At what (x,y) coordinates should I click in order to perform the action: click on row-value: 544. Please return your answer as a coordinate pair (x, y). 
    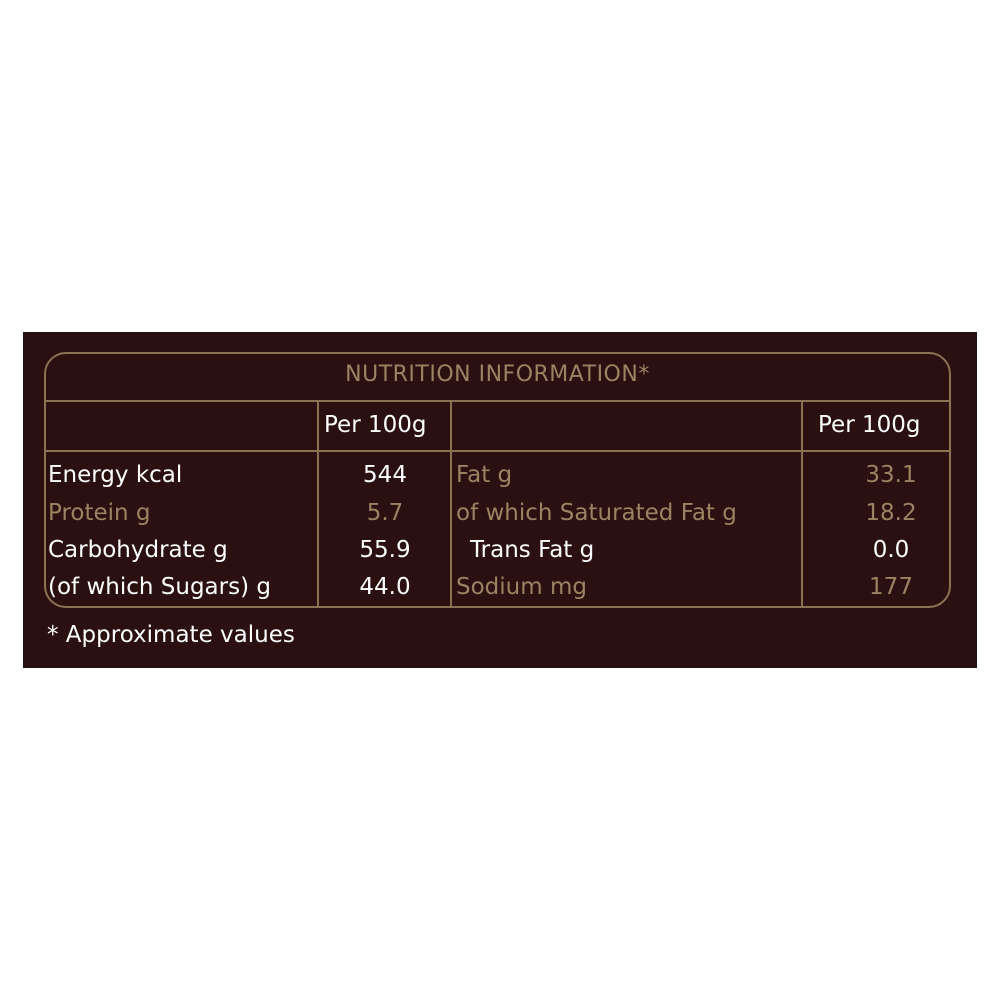
    Looking at the image, I should click on (385, 475).